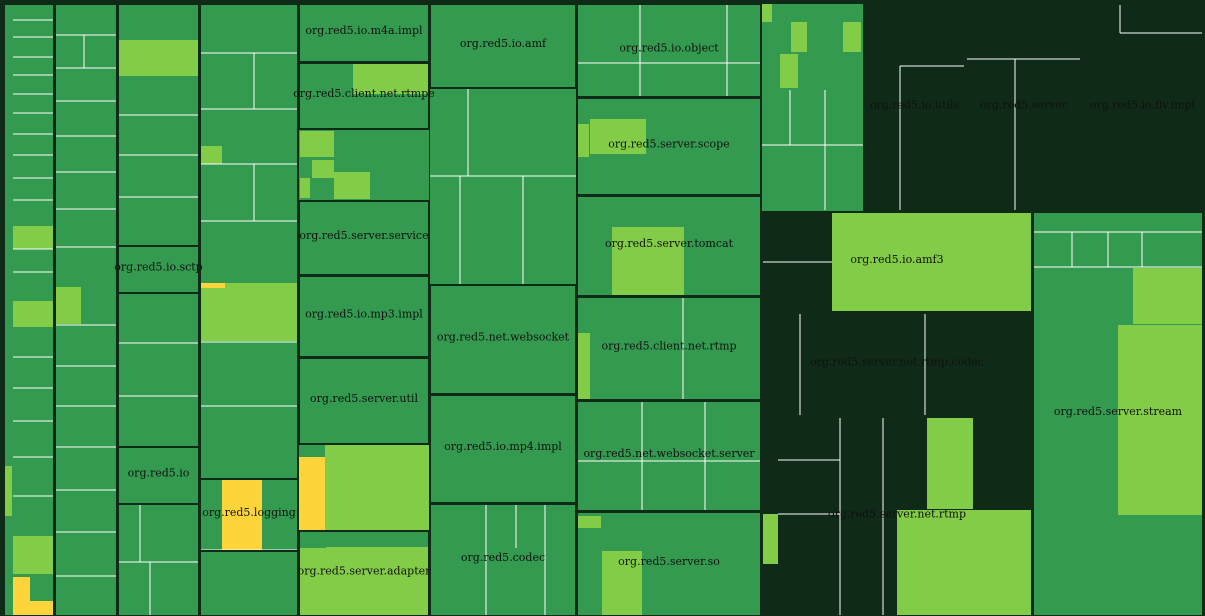 The height and width of the screenshot is (616, 1205). What do you see at coordinates (503, 337) in the screenshot?
I see `package-label: org.red5.net.websocket` at bounding box center [503, 337].